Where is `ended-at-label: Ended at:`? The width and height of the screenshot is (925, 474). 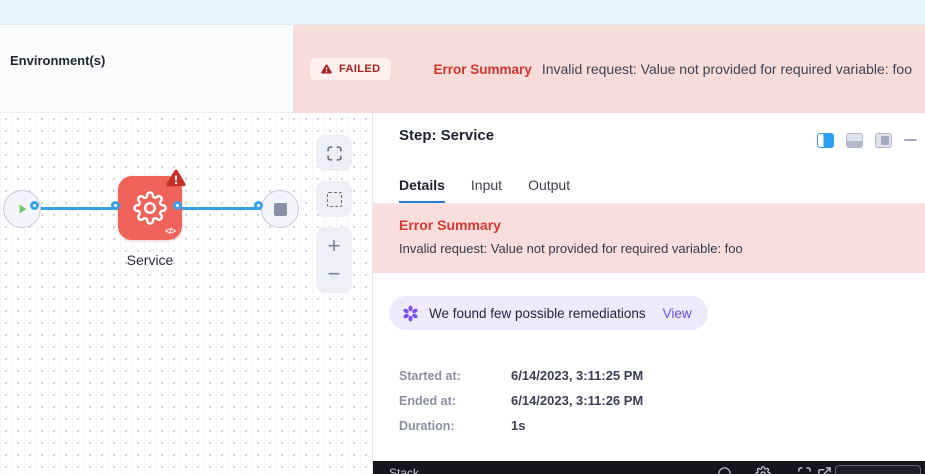
ended-at-label: Ended at: is located at coordinates (427, 401).